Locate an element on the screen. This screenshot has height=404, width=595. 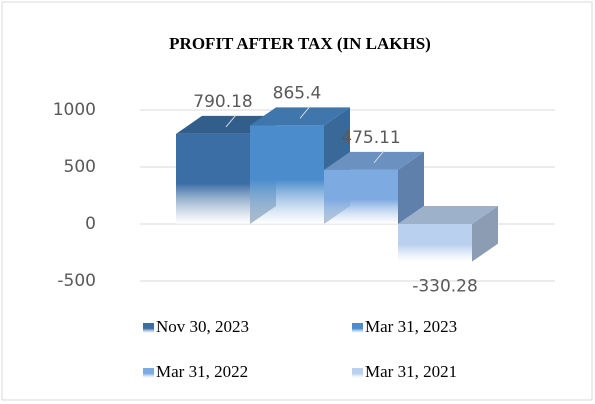
legend-label: Nov 30, 2023 is located at coordinates (202, 326).